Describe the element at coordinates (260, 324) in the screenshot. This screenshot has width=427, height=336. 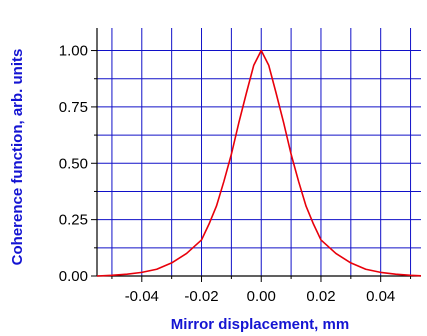
I see `x-axis-label: Mirror displacement, mm` at that location.